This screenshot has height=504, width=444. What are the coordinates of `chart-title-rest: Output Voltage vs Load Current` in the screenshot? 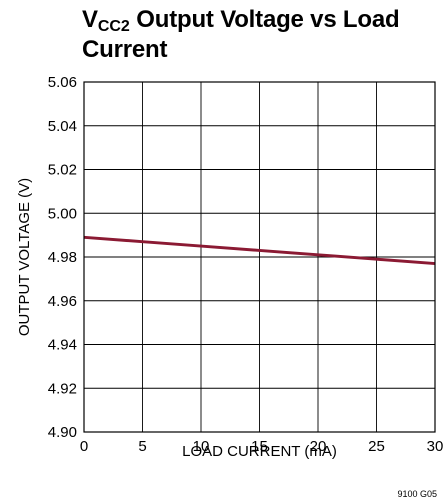 It's located at (241, 34).